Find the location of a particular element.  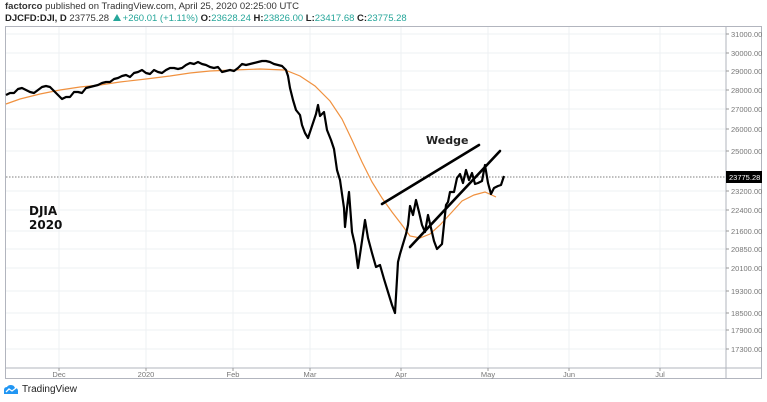

wedge-upper-trendline is located at coordinates (430, 174).